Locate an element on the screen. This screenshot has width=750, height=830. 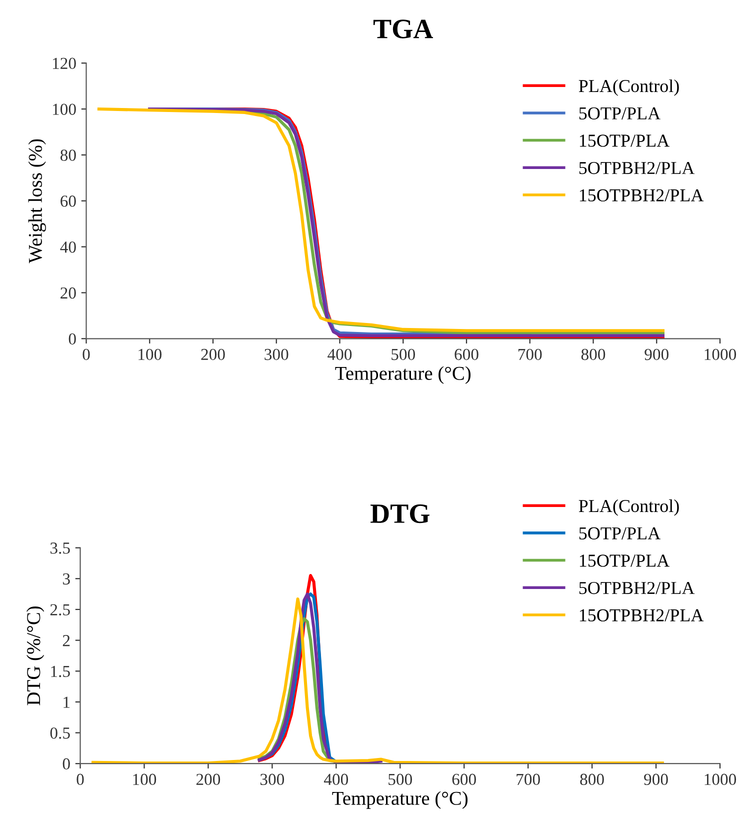
y-tick-label: 2.5 is located at coordinates (60, 610).